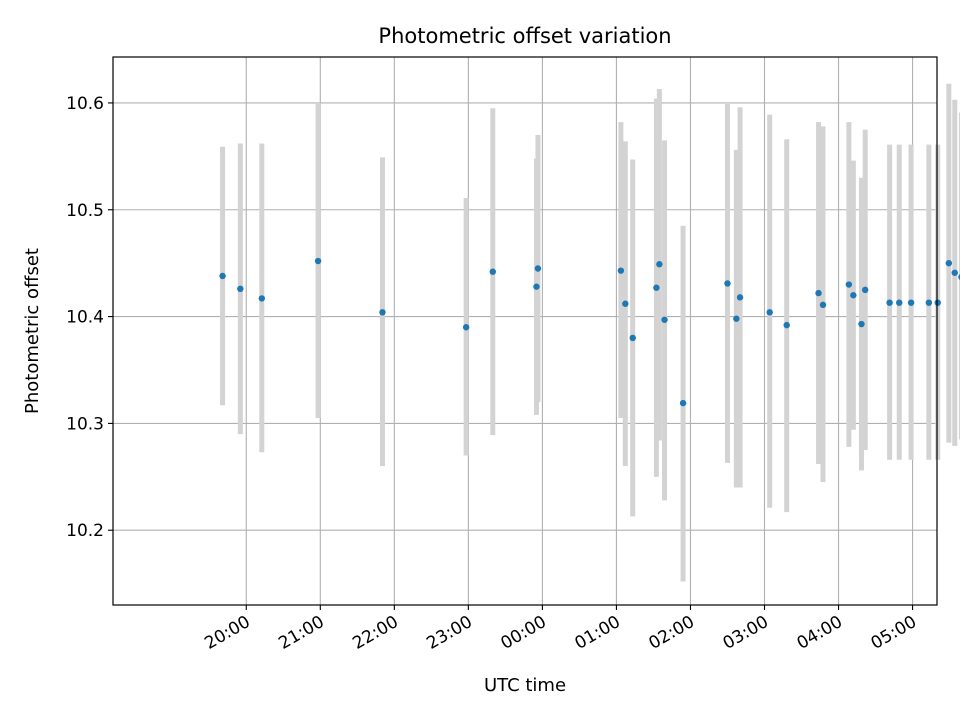 This screenshot has width=960, height=720. What do you see at coordinates (375, 633) in the screenshot?
I see `x-tick-label: 22:00` at bounding box center [375, 633].